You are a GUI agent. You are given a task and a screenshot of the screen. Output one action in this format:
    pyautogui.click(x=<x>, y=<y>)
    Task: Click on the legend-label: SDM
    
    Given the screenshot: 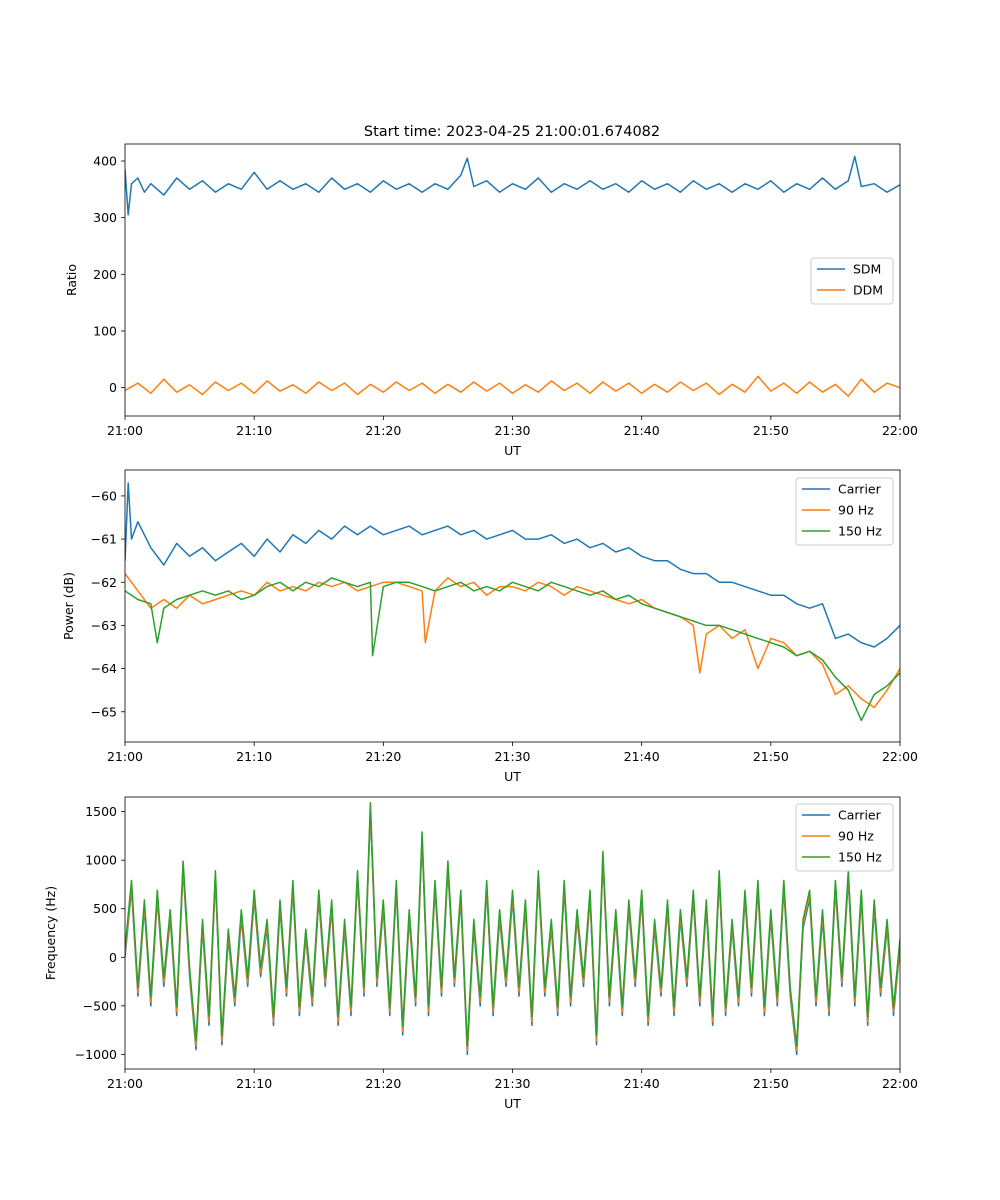 What is the action you would take?
    pyautogui.click(x=867, y=269)
    